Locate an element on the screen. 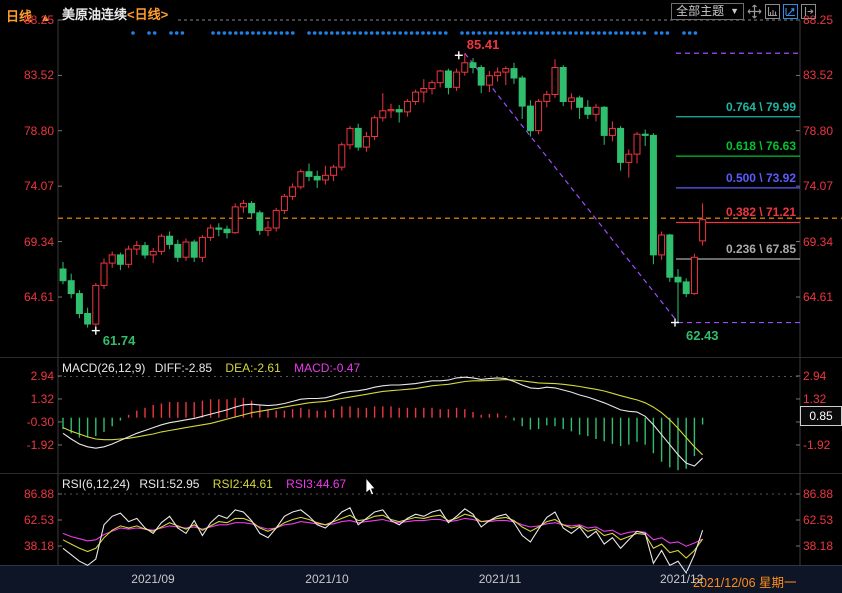 The width and height of the screenshot is (842, 593). rsi-name: RSI(6,12,24) is located at coordinates (96, 484).